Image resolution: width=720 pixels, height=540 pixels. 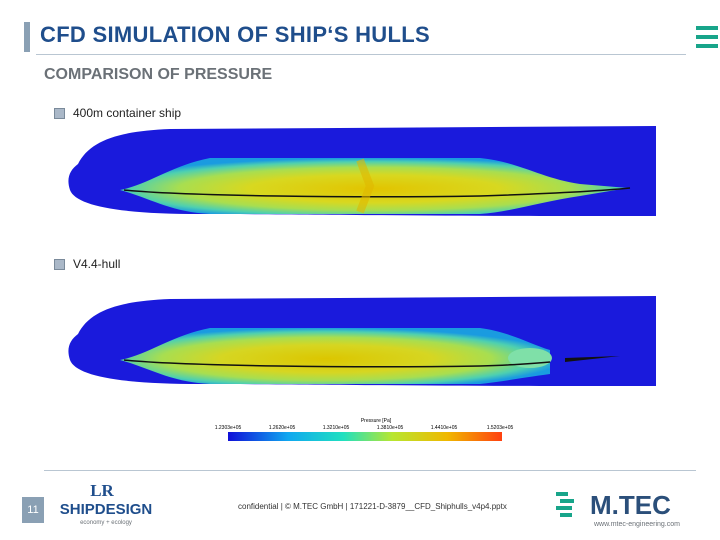 What do you see at coordinates (106, 509) in the screenshot?
I see `svg-text: SHIPDESIGN` at bounding box center [106, 509].